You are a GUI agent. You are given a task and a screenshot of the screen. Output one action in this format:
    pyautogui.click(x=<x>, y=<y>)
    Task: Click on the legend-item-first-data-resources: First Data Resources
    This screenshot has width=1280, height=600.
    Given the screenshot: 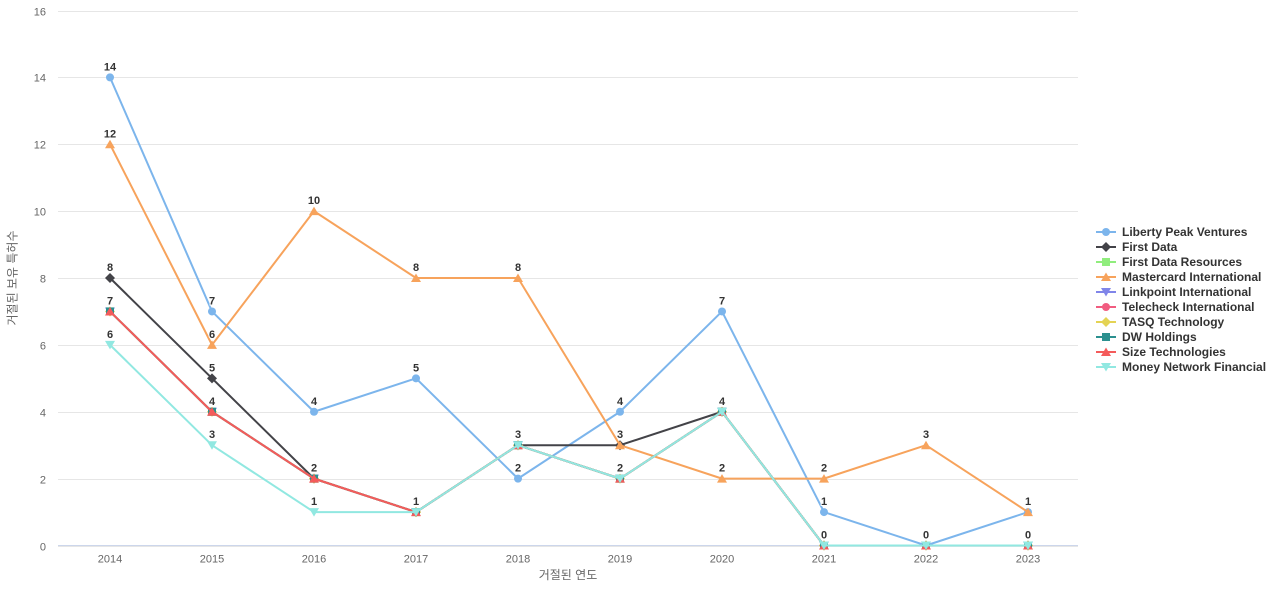 What is the action you would take?
    pyautogui.click(x=1180, y=261)
    